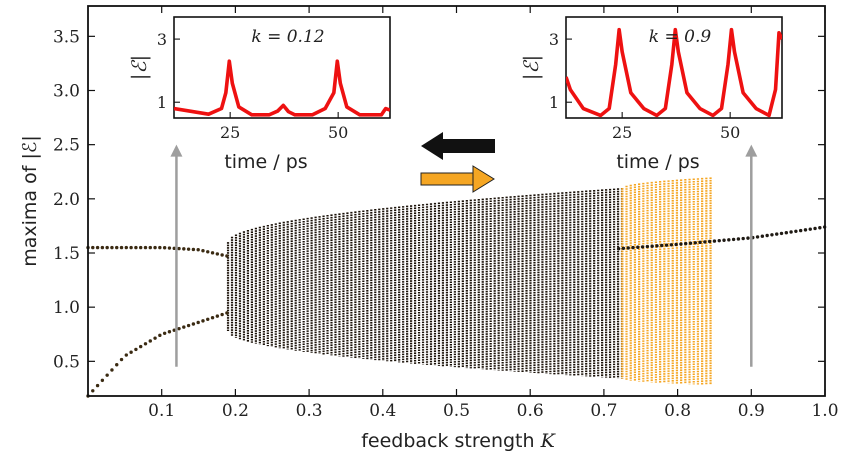 Image resolution: width=843 pixels, height=455 pixels. Describe the element at coordinates (265, 162) in the screenshot. I see `inset-x-axis-label: time / ps` at that location.